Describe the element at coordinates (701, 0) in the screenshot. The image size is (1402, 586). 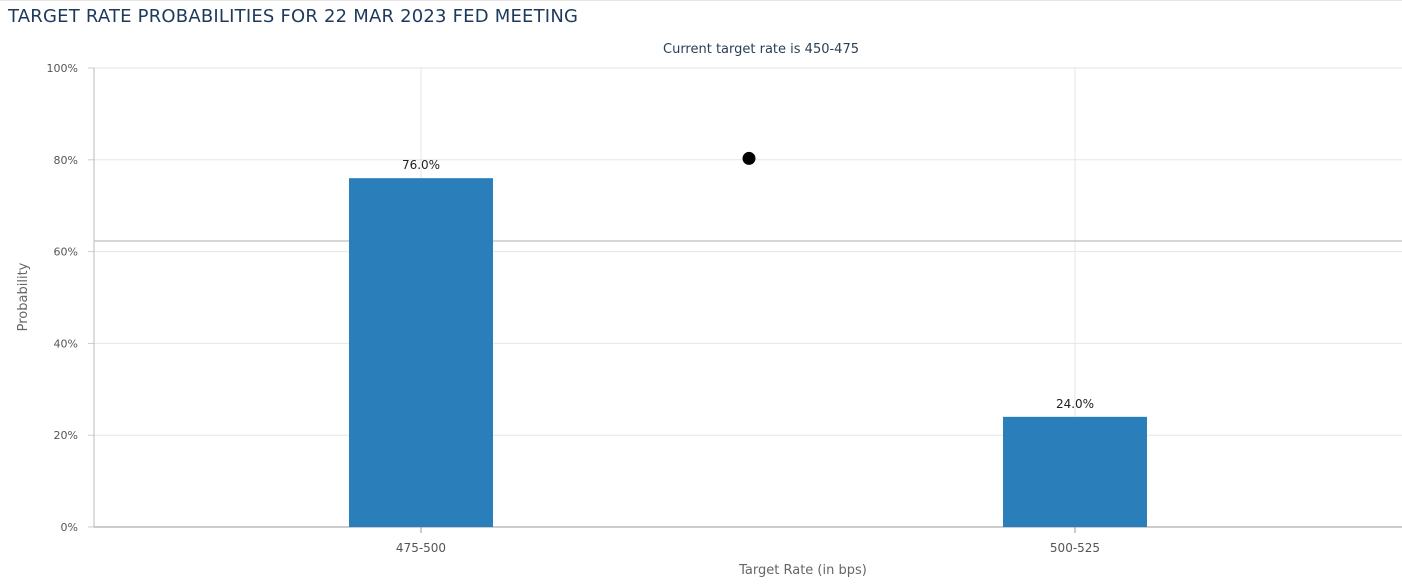
I see `top-rule` at that location.